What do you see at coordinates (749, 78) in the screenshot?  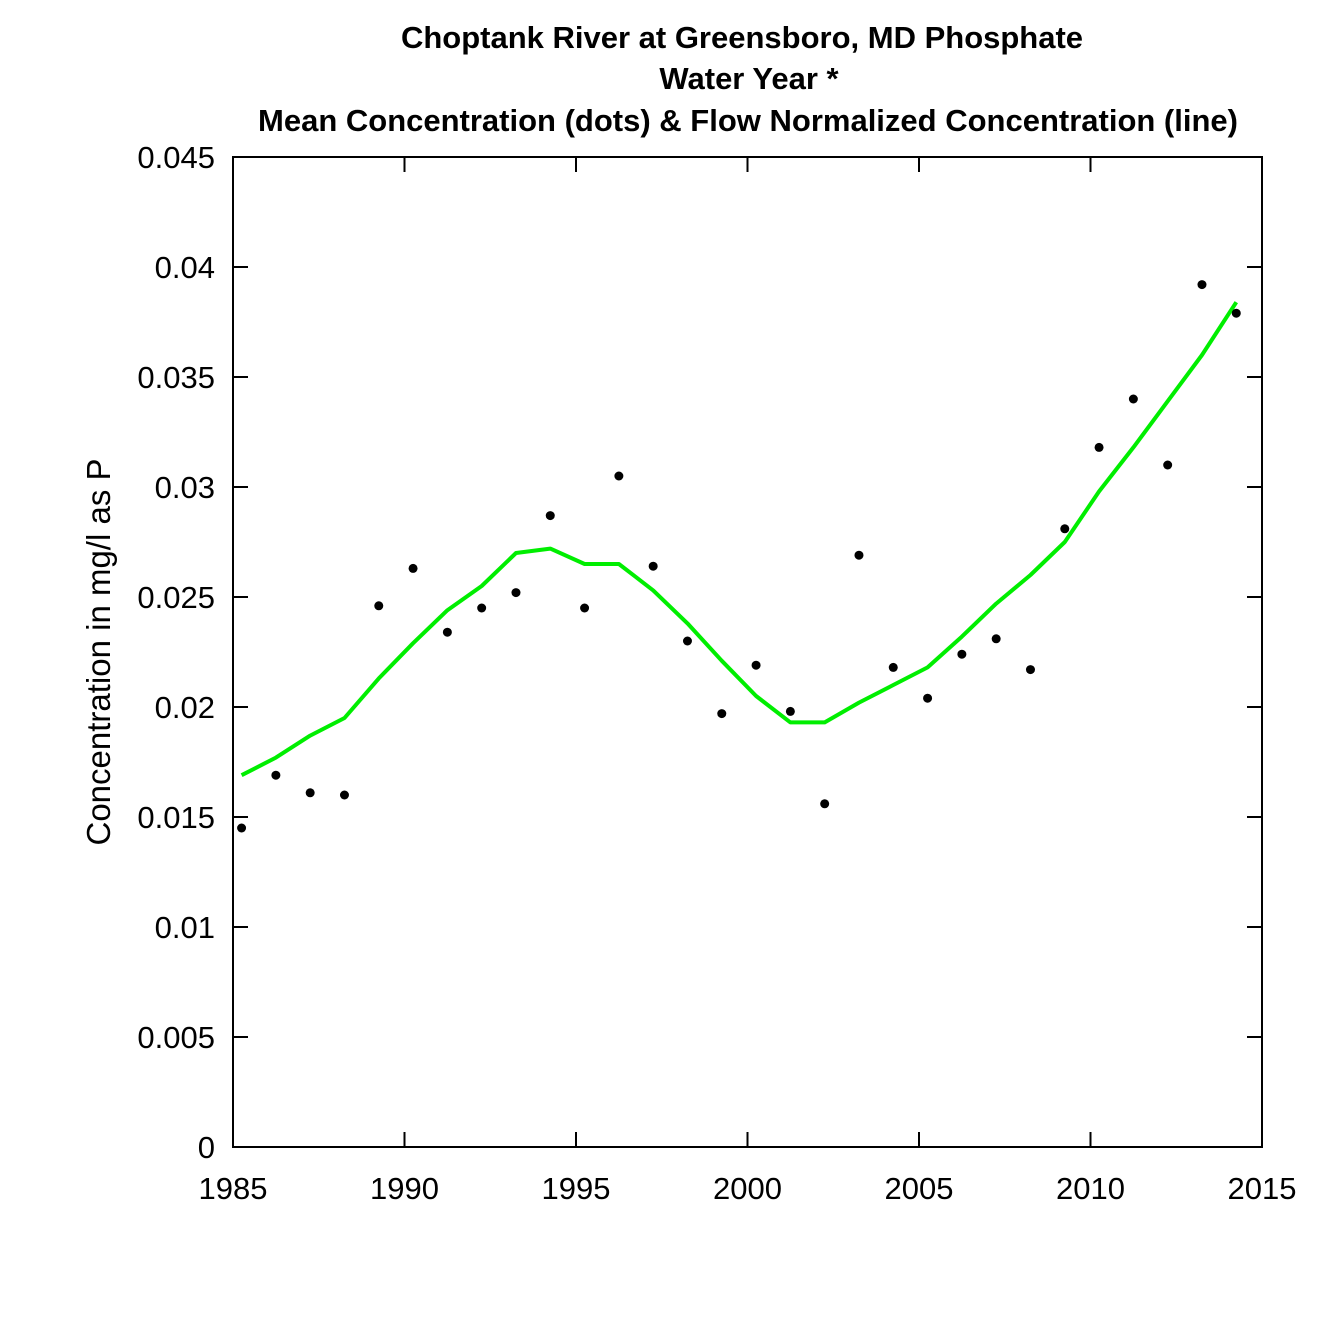 I see `chart-subtitle: Water Year *` at bounding box center [749, 78].